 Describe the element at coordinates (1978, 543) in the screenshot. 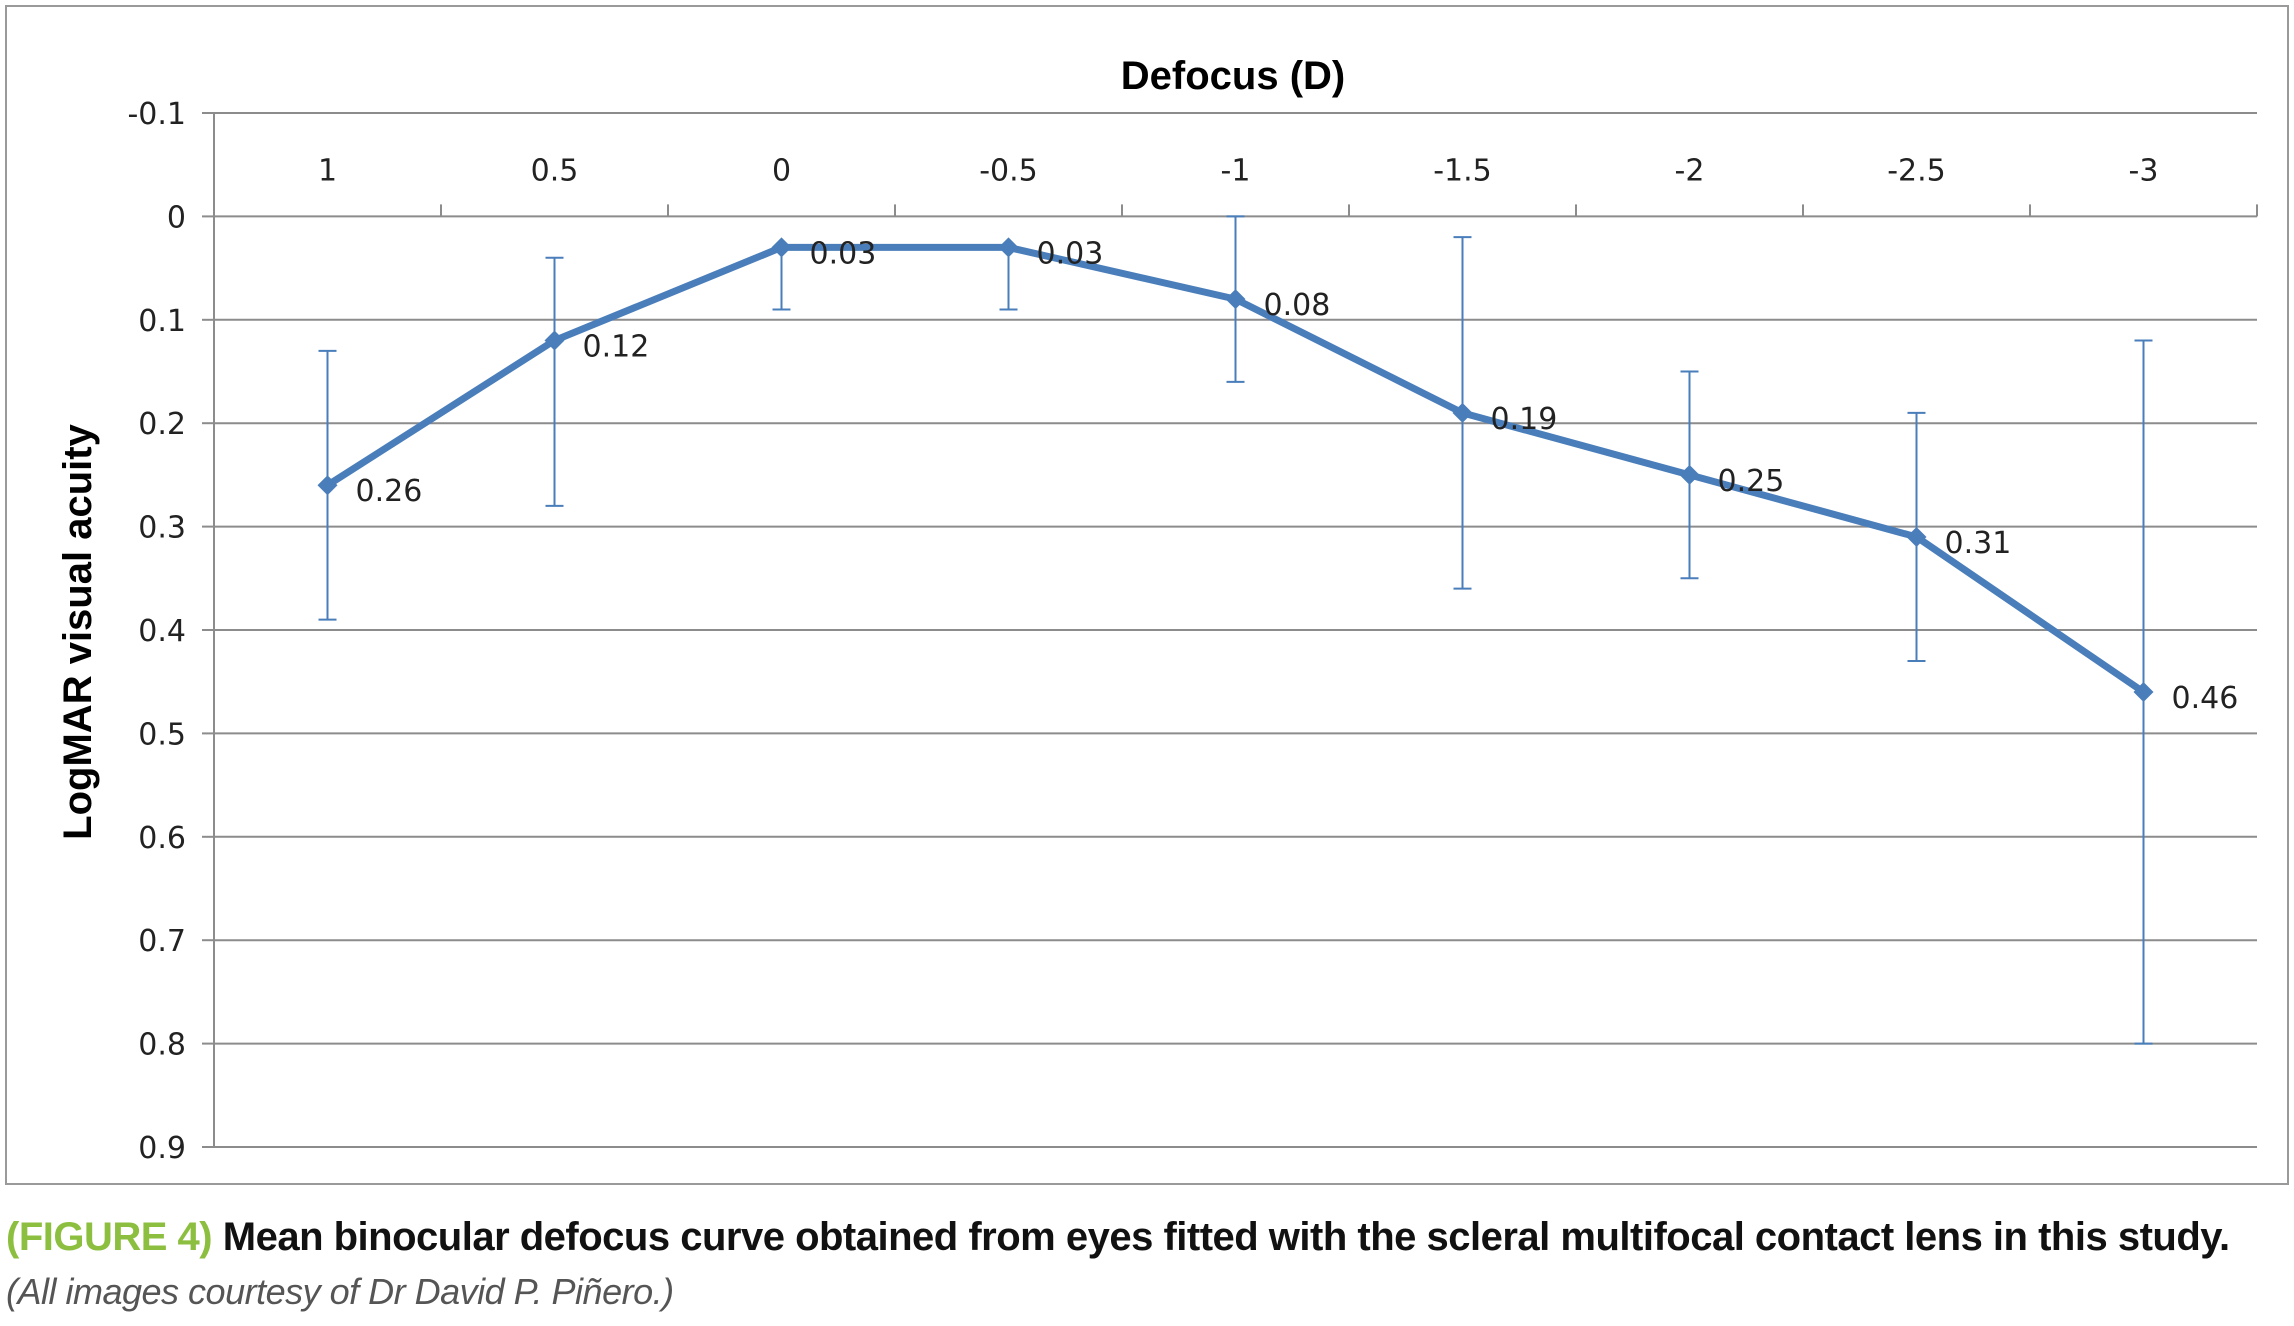

I see `data-label: 0.31` at that location.